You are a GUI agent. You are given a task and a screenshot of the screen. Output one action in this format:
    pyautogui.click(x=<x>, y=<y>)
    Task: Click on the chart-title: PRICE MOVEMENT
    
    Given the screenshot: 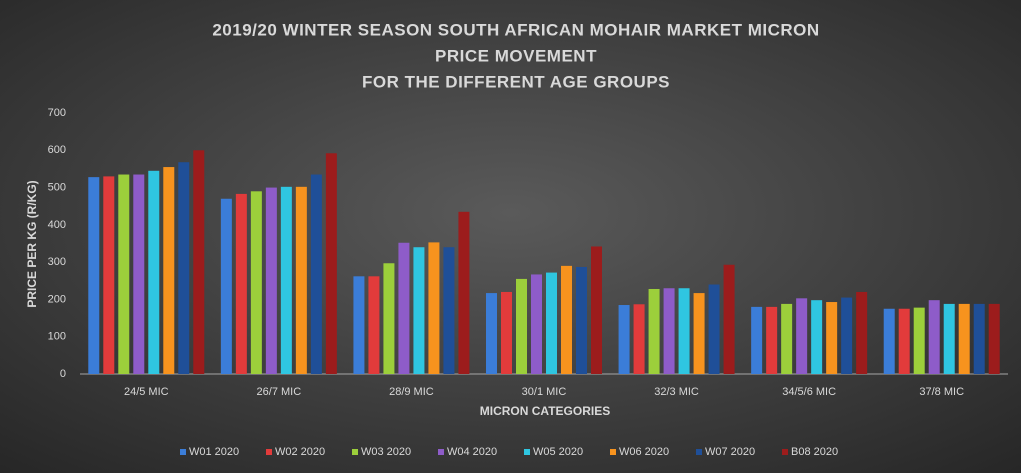 What is the action you would take?
    pyautogui.click(x=516, y=55)
    